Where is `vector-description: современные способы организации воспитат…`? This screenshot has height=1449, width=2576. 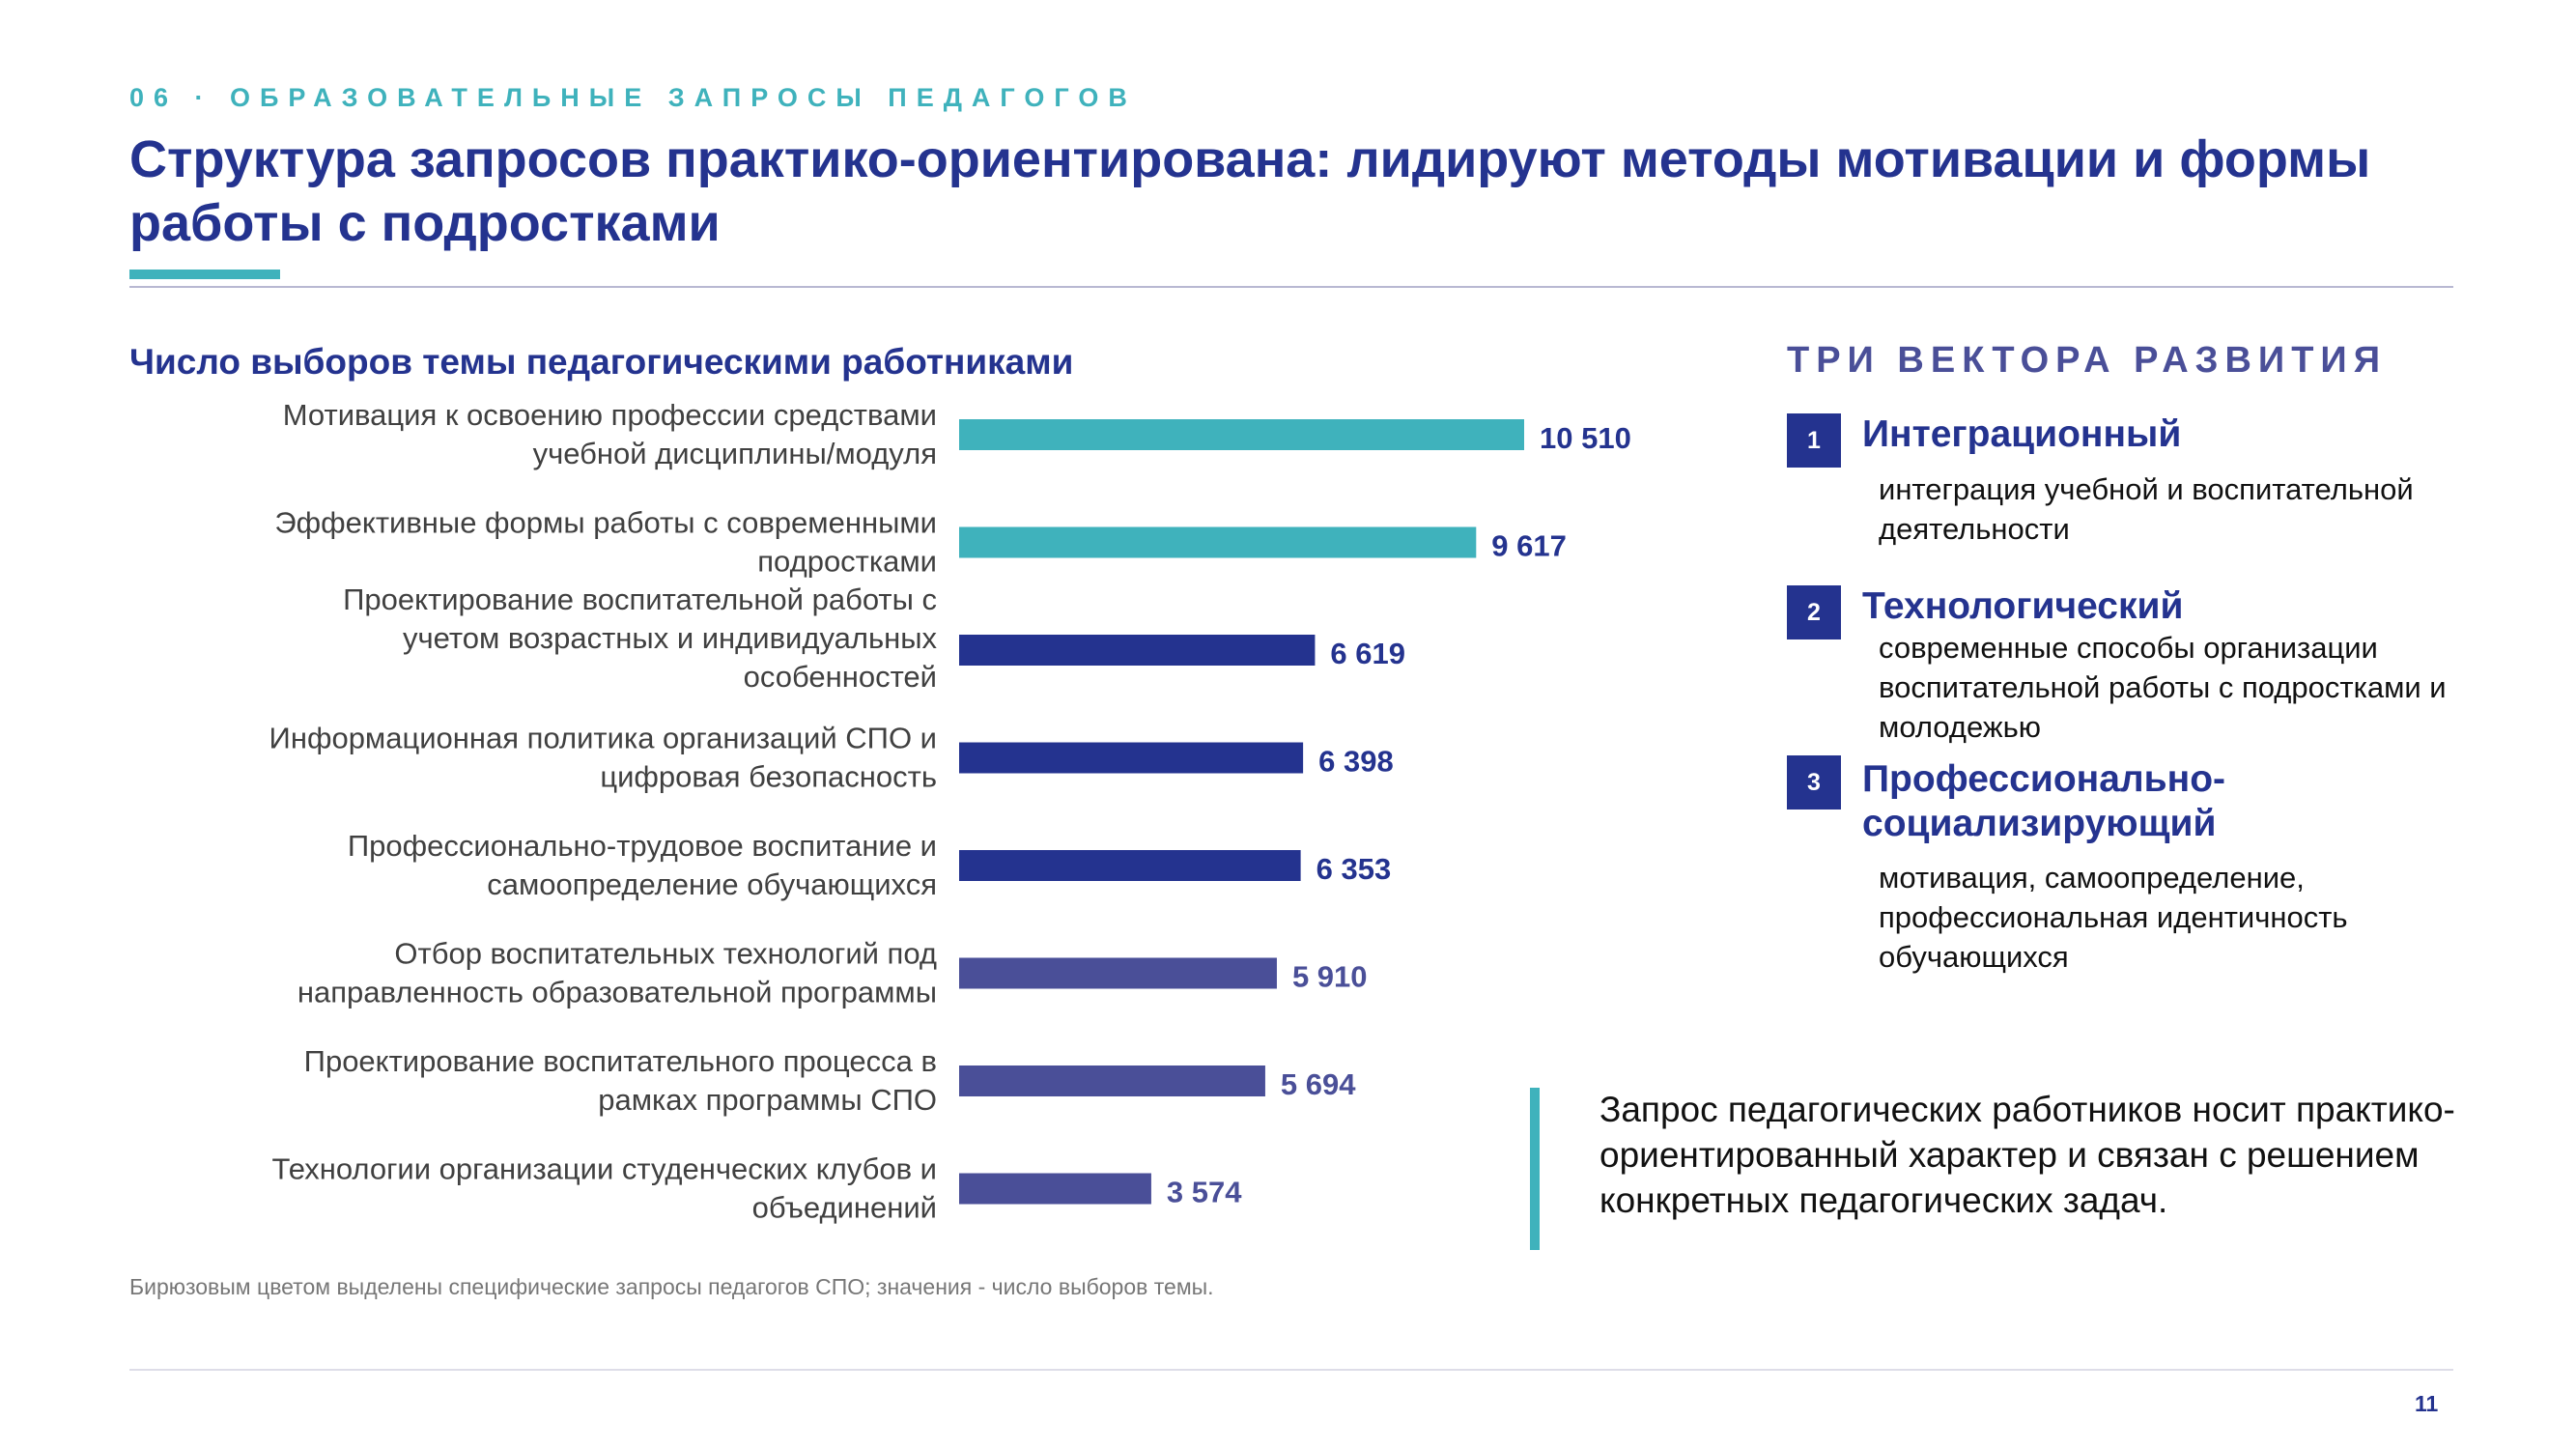 vector-description: современные способы организации воспитат… is located at coordinates (2163, 687).